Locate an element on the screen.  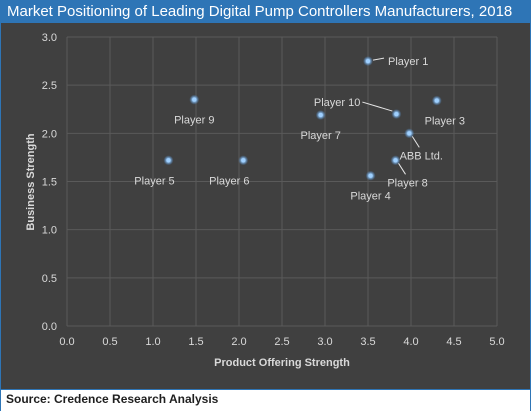
data-label: ABB Ltd. is located at coordinates (421, 156).